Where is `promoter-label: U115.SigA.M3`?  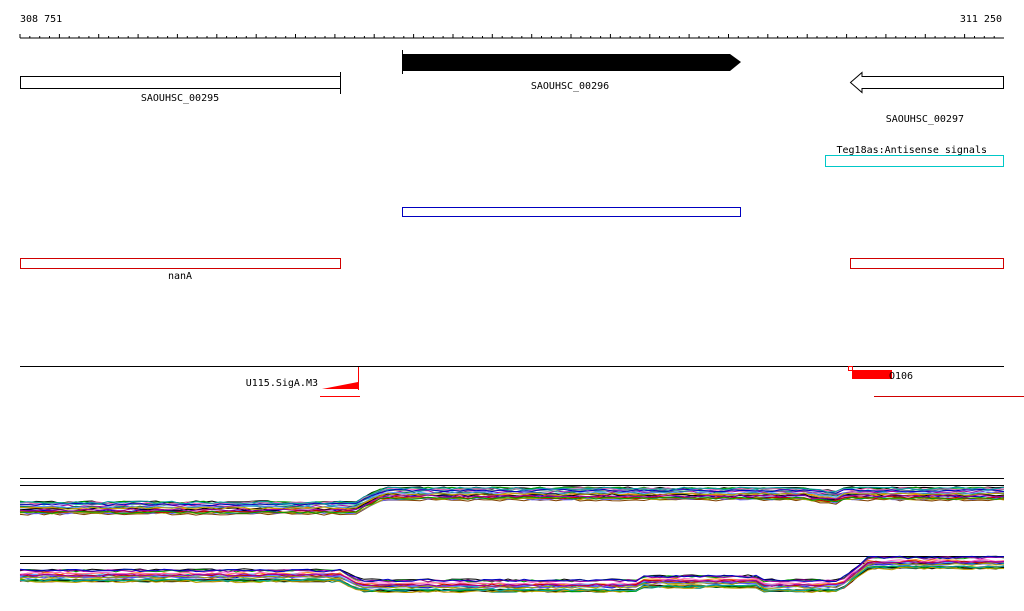
promoter-label: U115.SigA.M3 is located at coordinates (282, 383).